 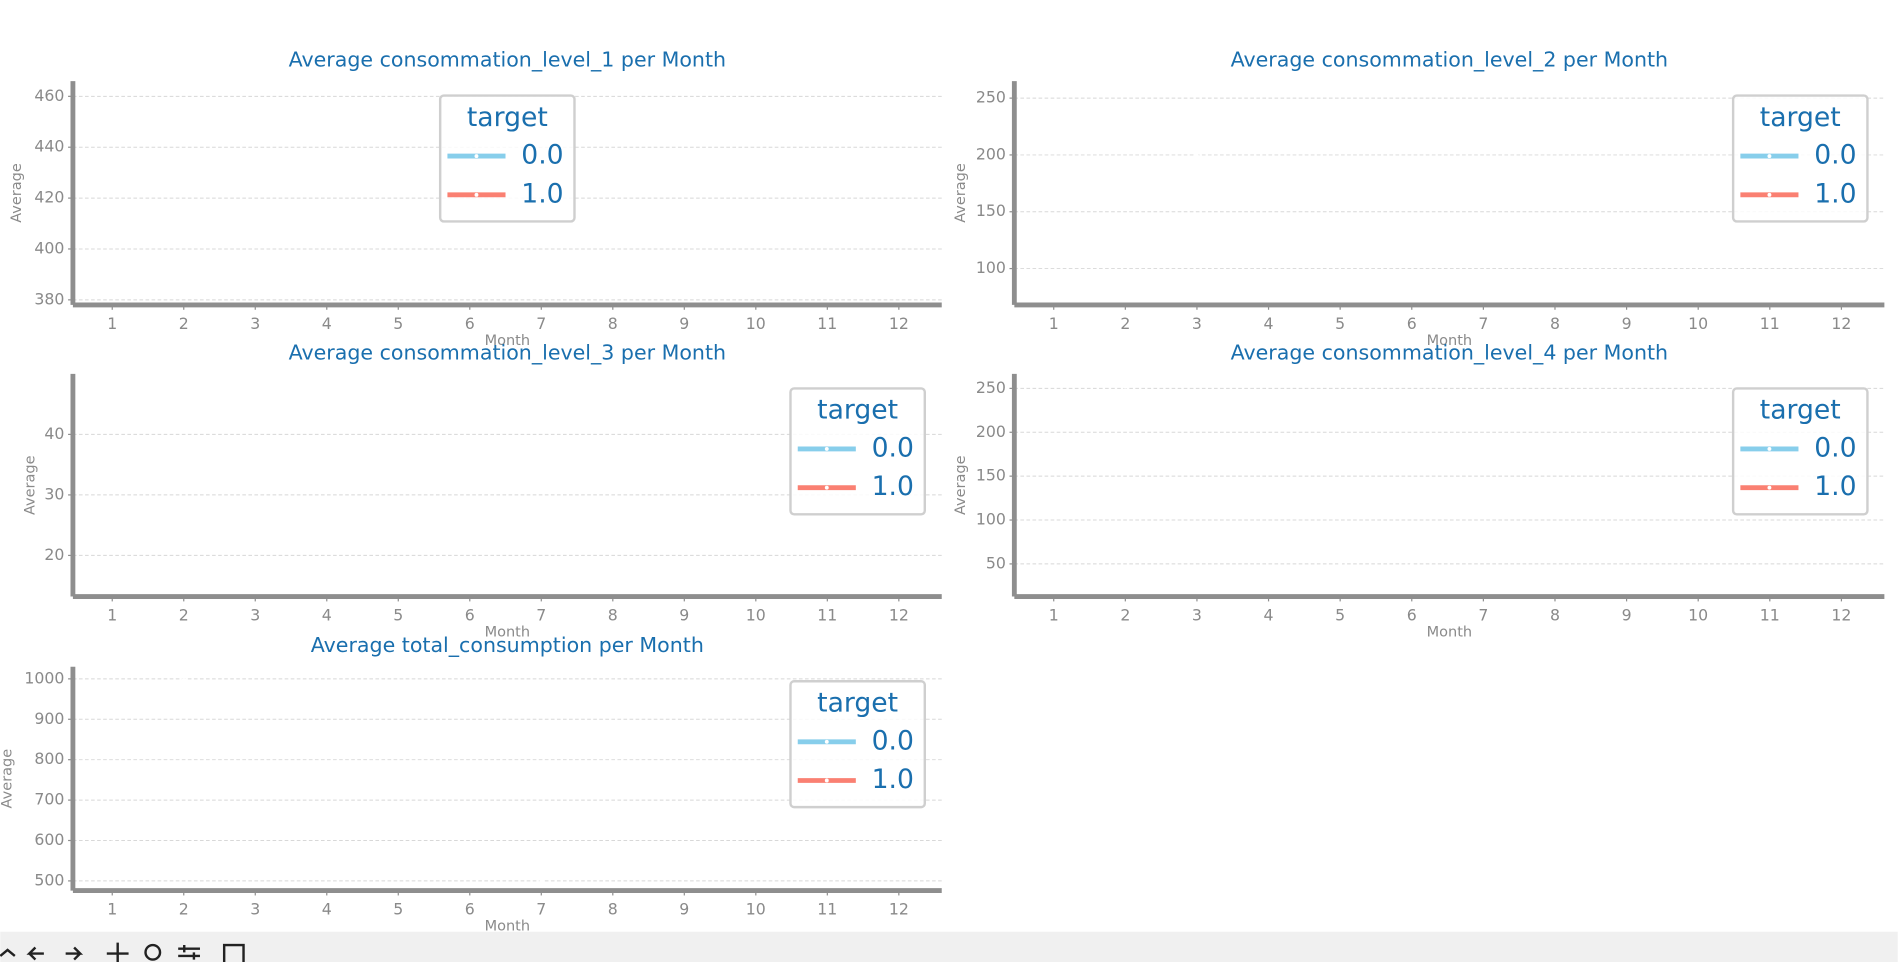 What do you see at coordinates (17, 193) in the screenshot?
I see `y-axis-label: Average` at bounding box center [17, 193].